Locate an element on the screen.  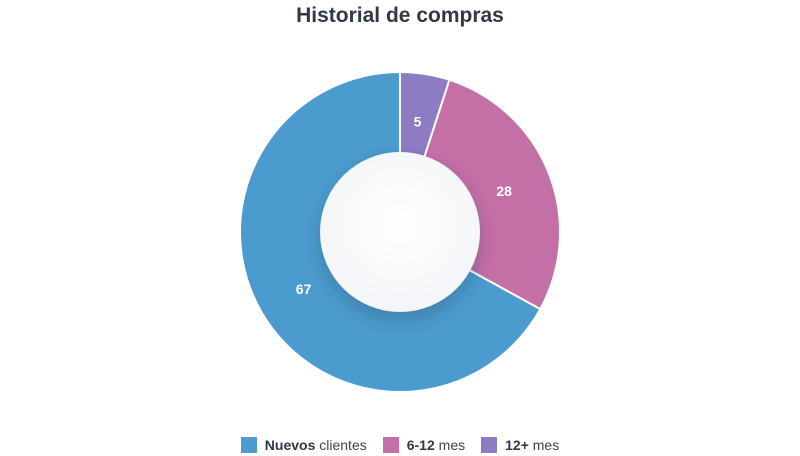
legend-item-nuevos-clientes: Nuevos clientes is located at coordinates (303, 445).